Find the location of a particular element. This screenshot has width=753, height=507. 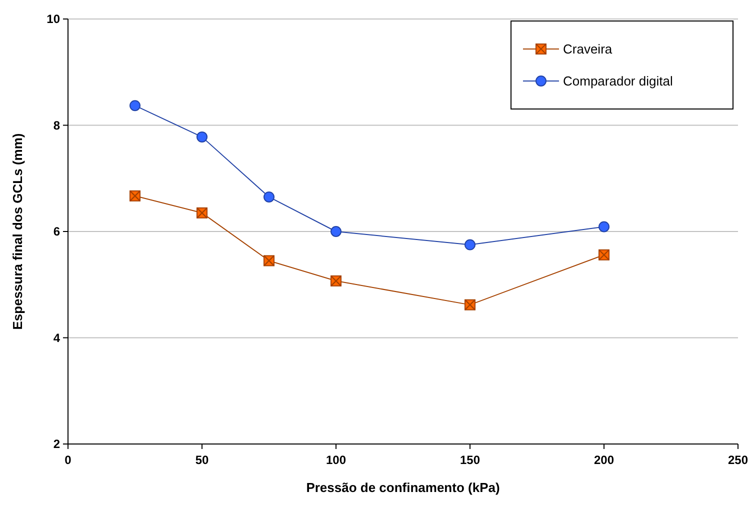

y-tick-label: 4 is located at coordinates (56, 337).